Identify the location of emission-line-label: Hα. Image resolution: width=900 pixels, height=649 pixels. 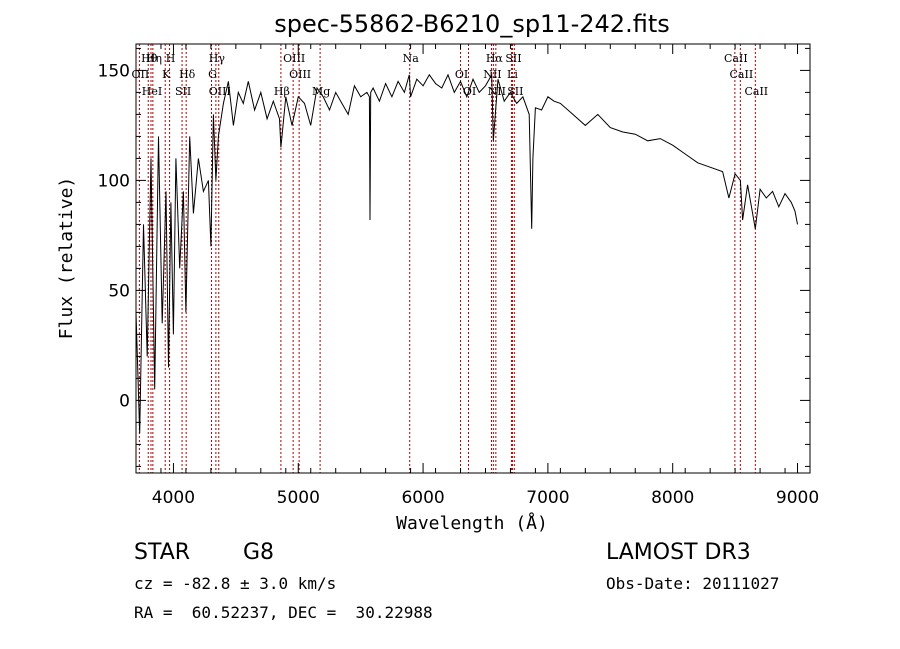
(495, 58).